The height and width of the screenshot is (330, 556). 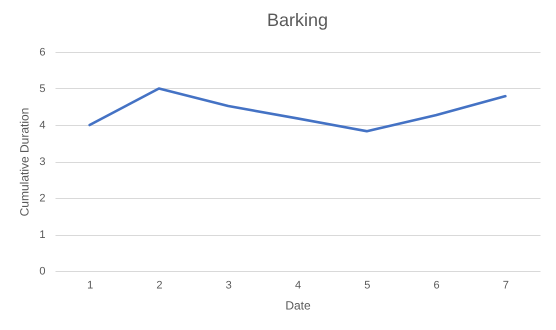 I want to click on y-tick-label: 2, so click(x=42, y=198).